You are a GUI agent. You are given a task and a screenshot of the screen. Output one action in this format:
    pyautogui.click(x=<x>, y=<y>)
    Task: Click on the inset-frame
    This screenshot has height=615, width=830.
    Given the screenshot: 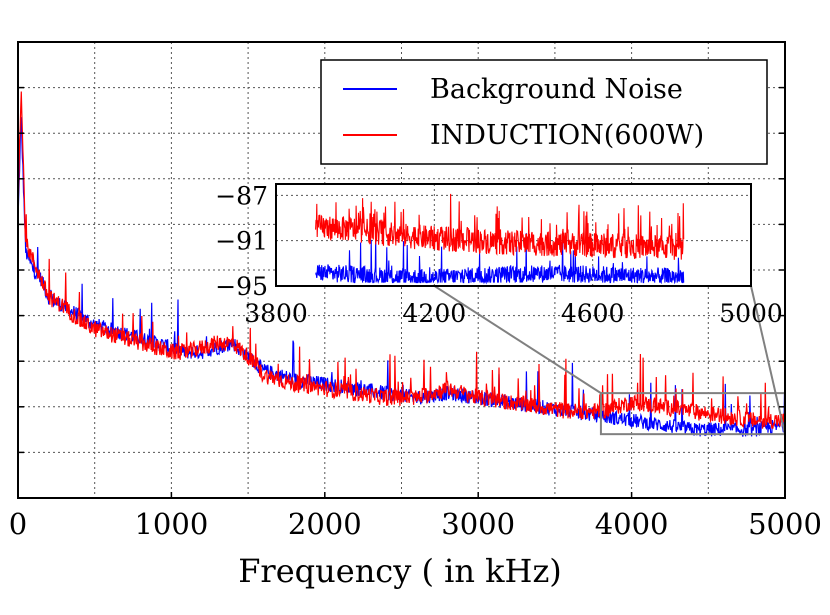 What is the action you would take?
    pyautogui.click(x=513, y=235)
    